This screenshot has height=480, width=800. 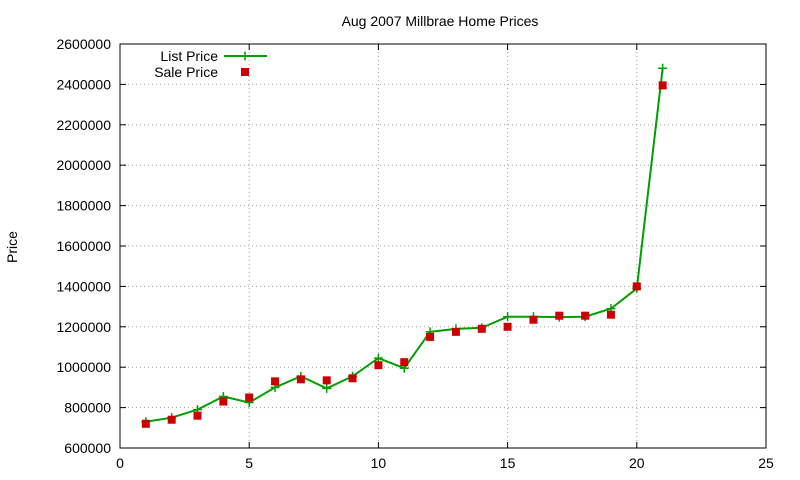 What do you see at coordinates (508, 463) in the screenshot?
I see `x-tick-label: 15` at bounding box center [508, 463].